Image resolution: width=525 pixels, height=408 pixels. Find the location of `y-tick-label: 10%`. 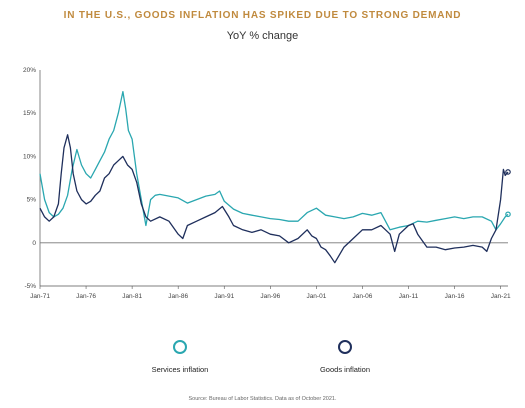

y-tick-label: 10% is located at coordinates (29, 156).